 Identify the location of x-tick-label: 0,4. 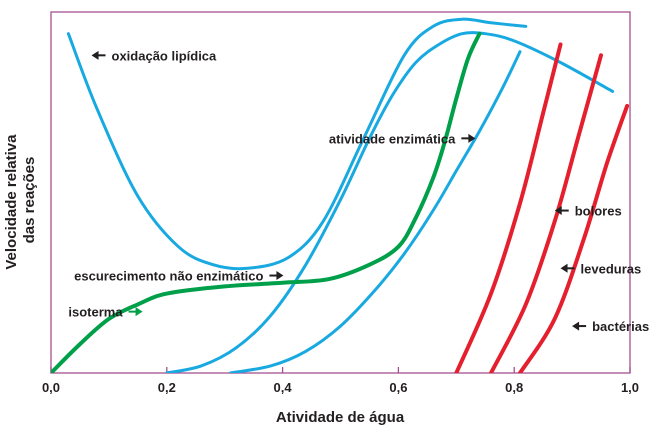
(283, 387).